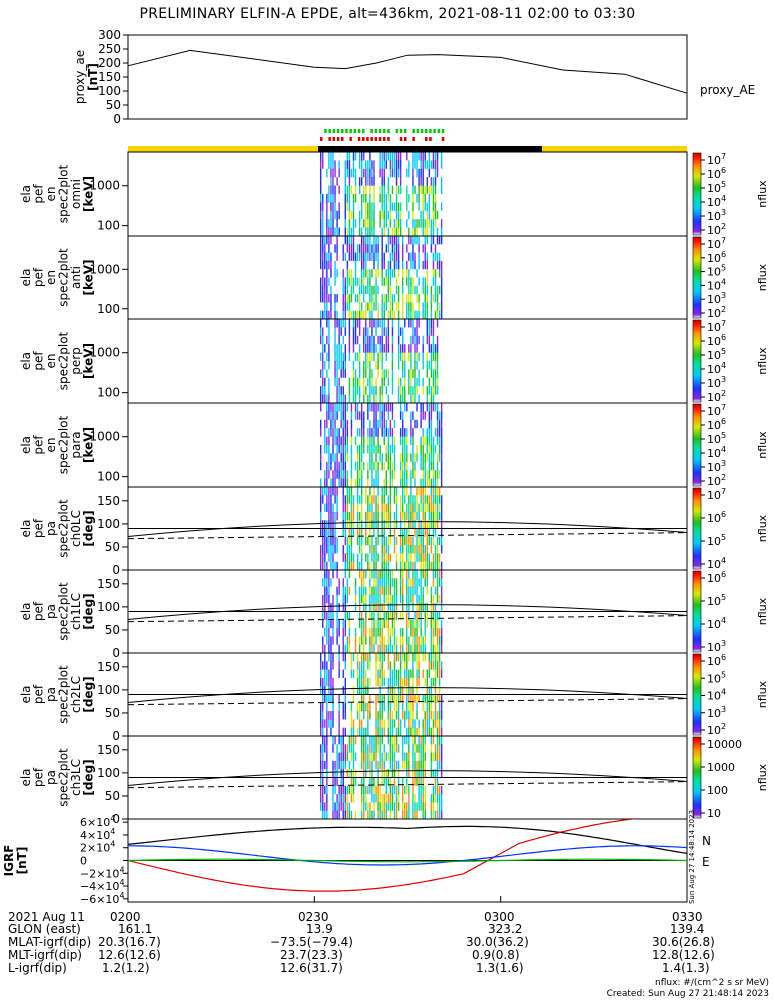  I want to click on status-tick-red, so click(376, 139).